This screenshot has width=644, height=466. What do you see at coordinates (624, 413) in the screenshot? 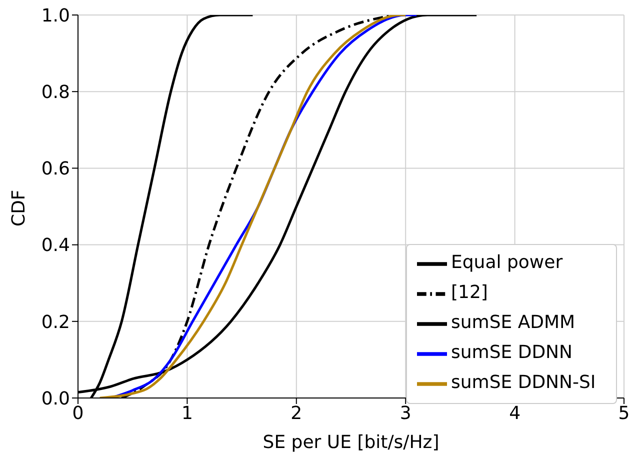
I see `x-tick-label: 5` at bounding box center [624, 413].